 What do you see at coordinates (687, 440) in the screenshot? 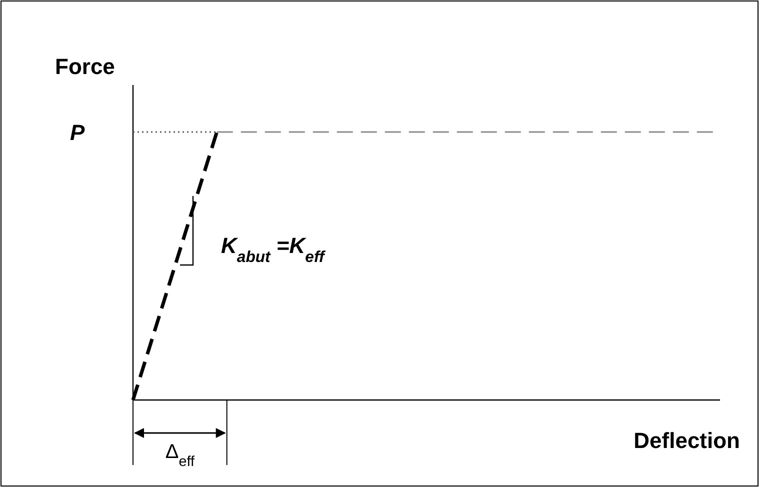
I see `x-axis-title: Deflection` at bounding box center [687, 440].